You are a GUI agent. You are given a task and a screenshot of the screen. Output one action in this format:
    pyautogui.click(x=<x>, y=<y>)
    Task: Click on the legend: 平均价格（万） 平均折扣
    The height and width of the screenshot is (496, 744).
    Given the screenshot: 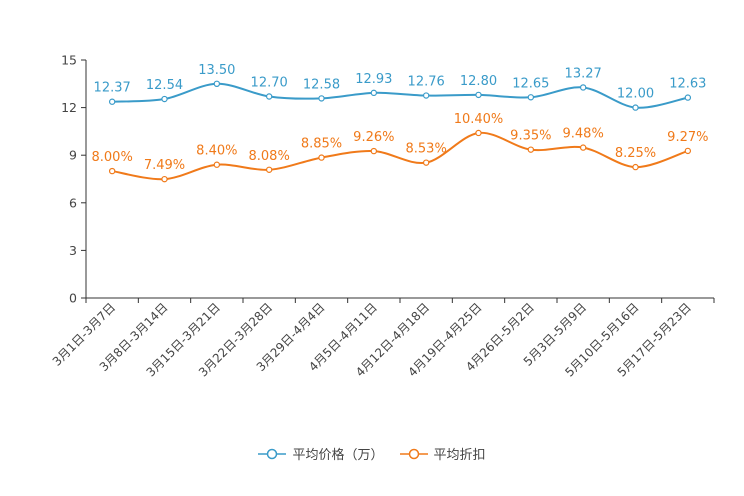 What is the action you would take?
    pyautogui.click(x=372, y=453)
    